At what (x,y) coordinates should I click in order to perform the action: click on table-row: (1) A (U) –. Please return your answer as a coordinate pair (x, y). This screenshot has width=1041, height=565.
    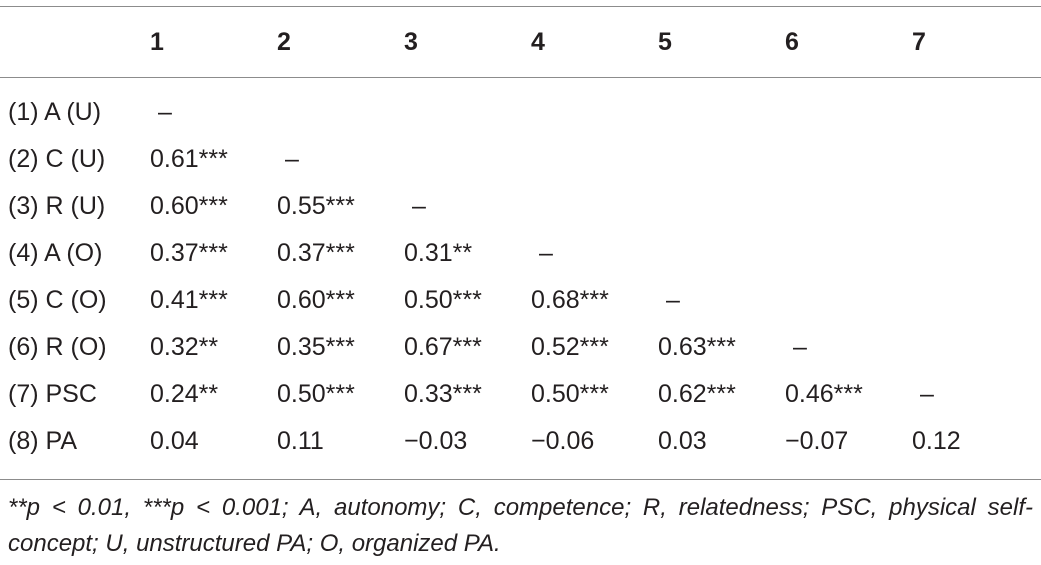
    Looking at the image, I should click on (520, 112).